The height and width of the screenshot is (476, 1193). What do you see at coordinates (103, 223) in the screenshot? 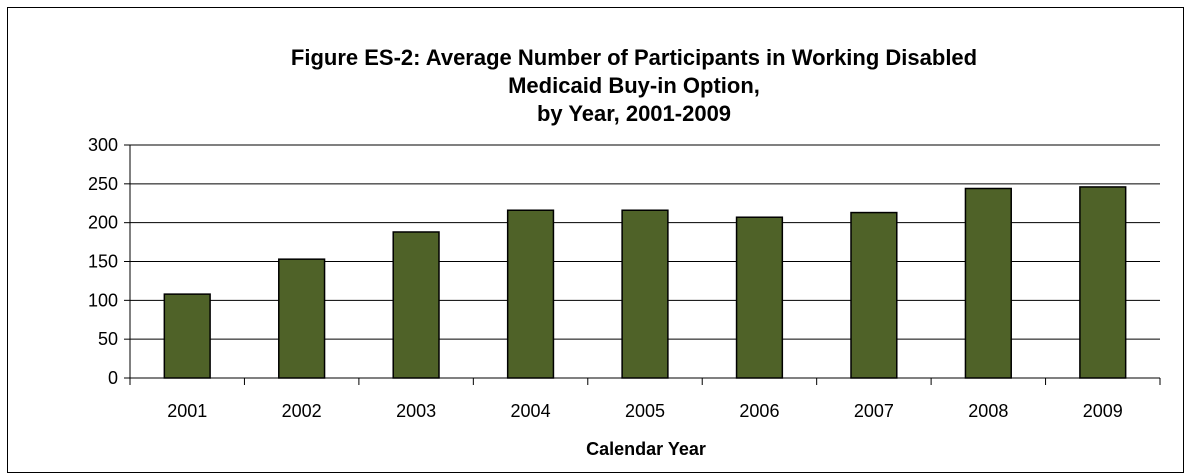
I see `y-tick-label: 200` at bounding box center [103, 223].